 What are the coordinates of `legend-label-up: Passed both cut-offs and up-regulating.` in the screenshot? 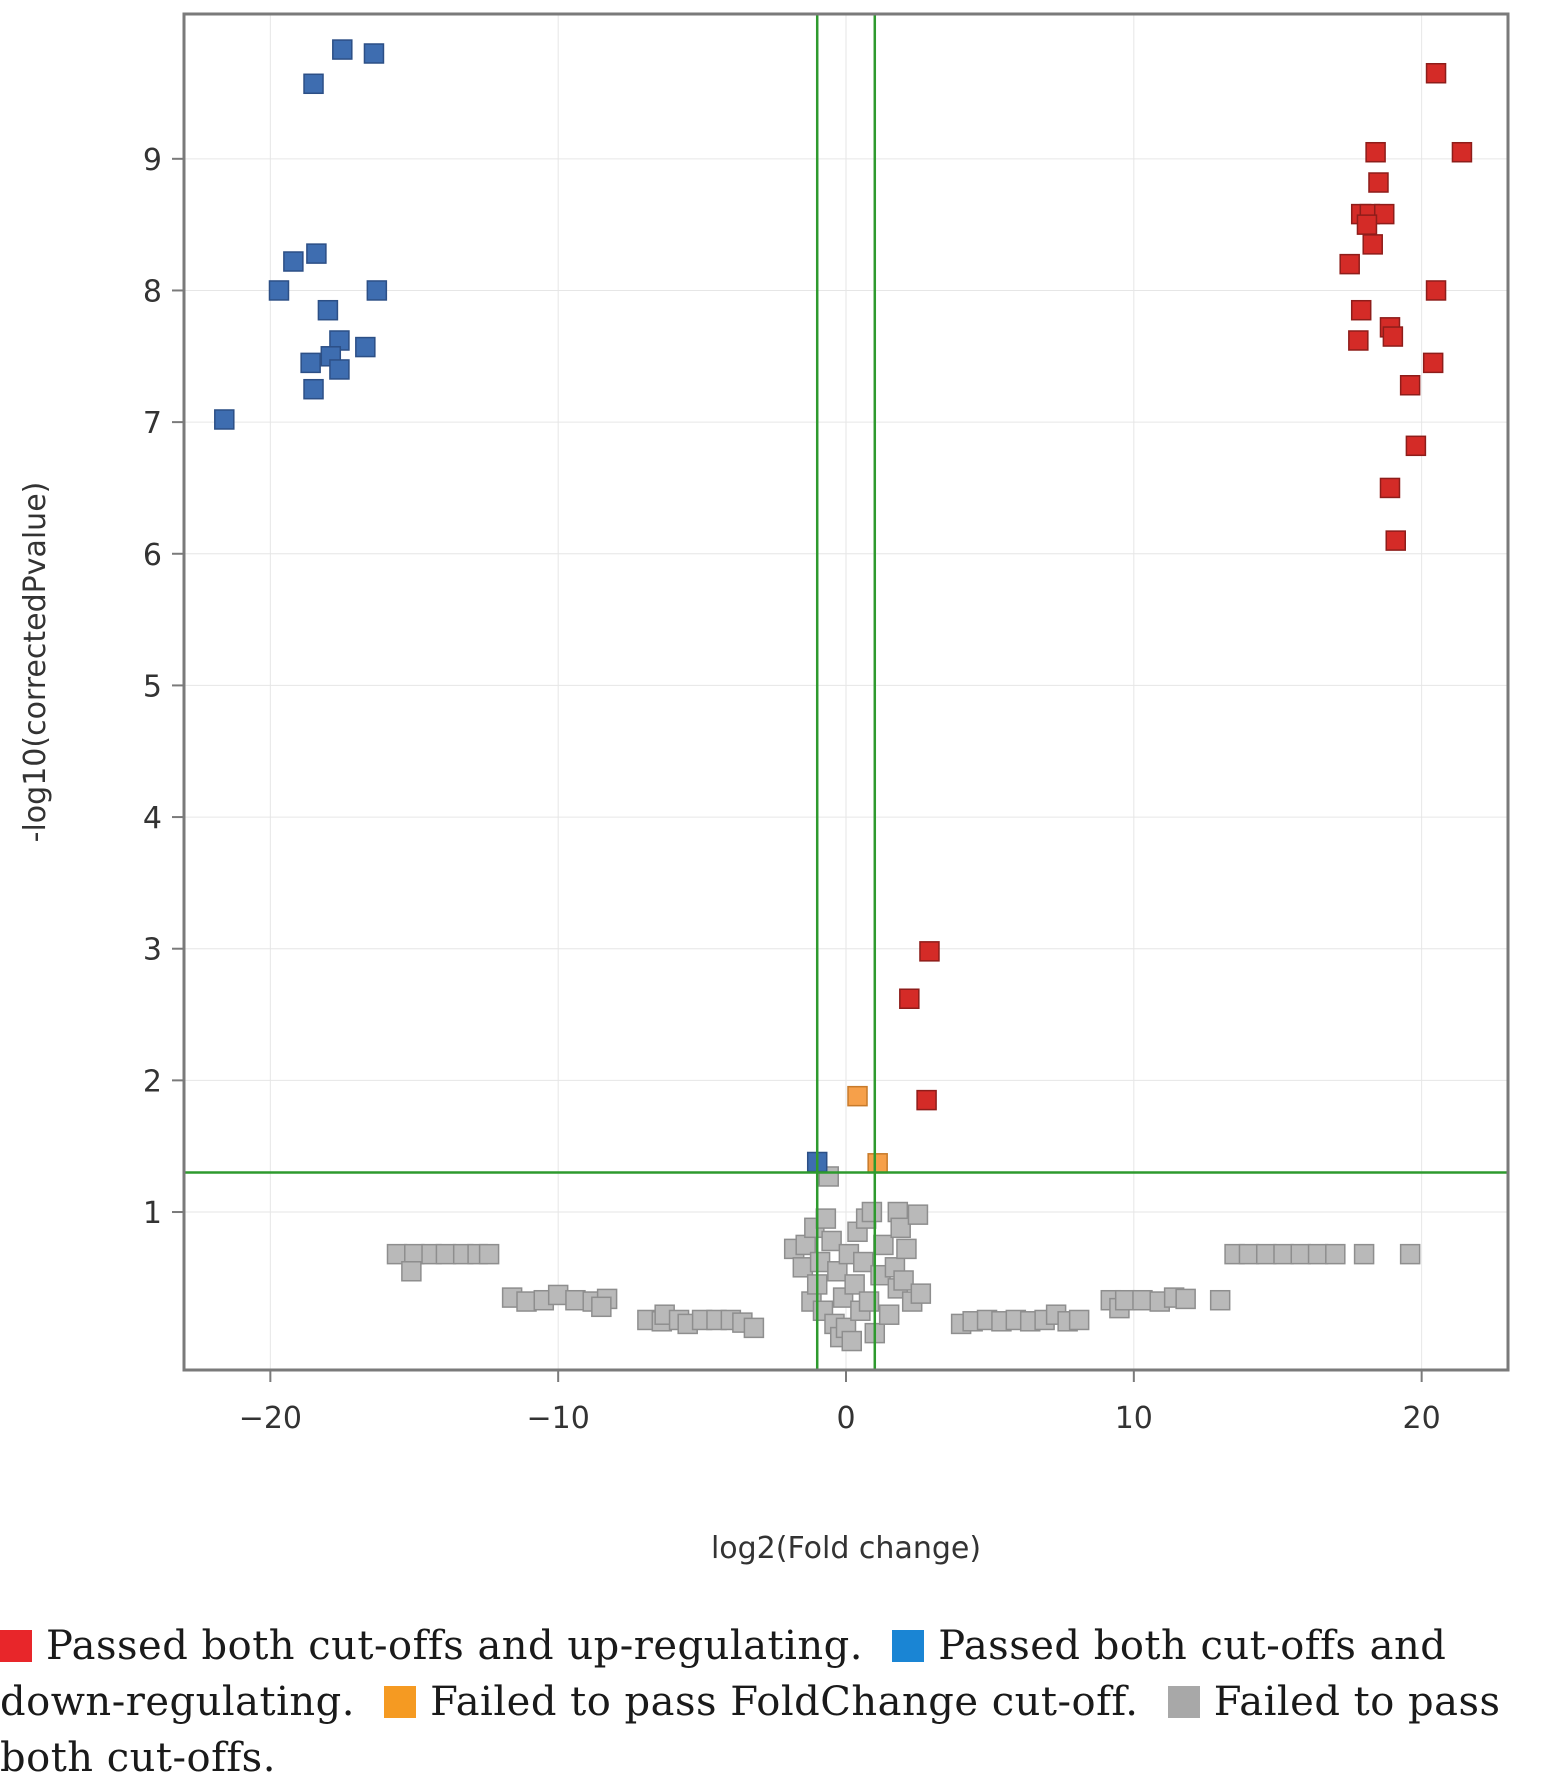 It's located at (454, 1646).